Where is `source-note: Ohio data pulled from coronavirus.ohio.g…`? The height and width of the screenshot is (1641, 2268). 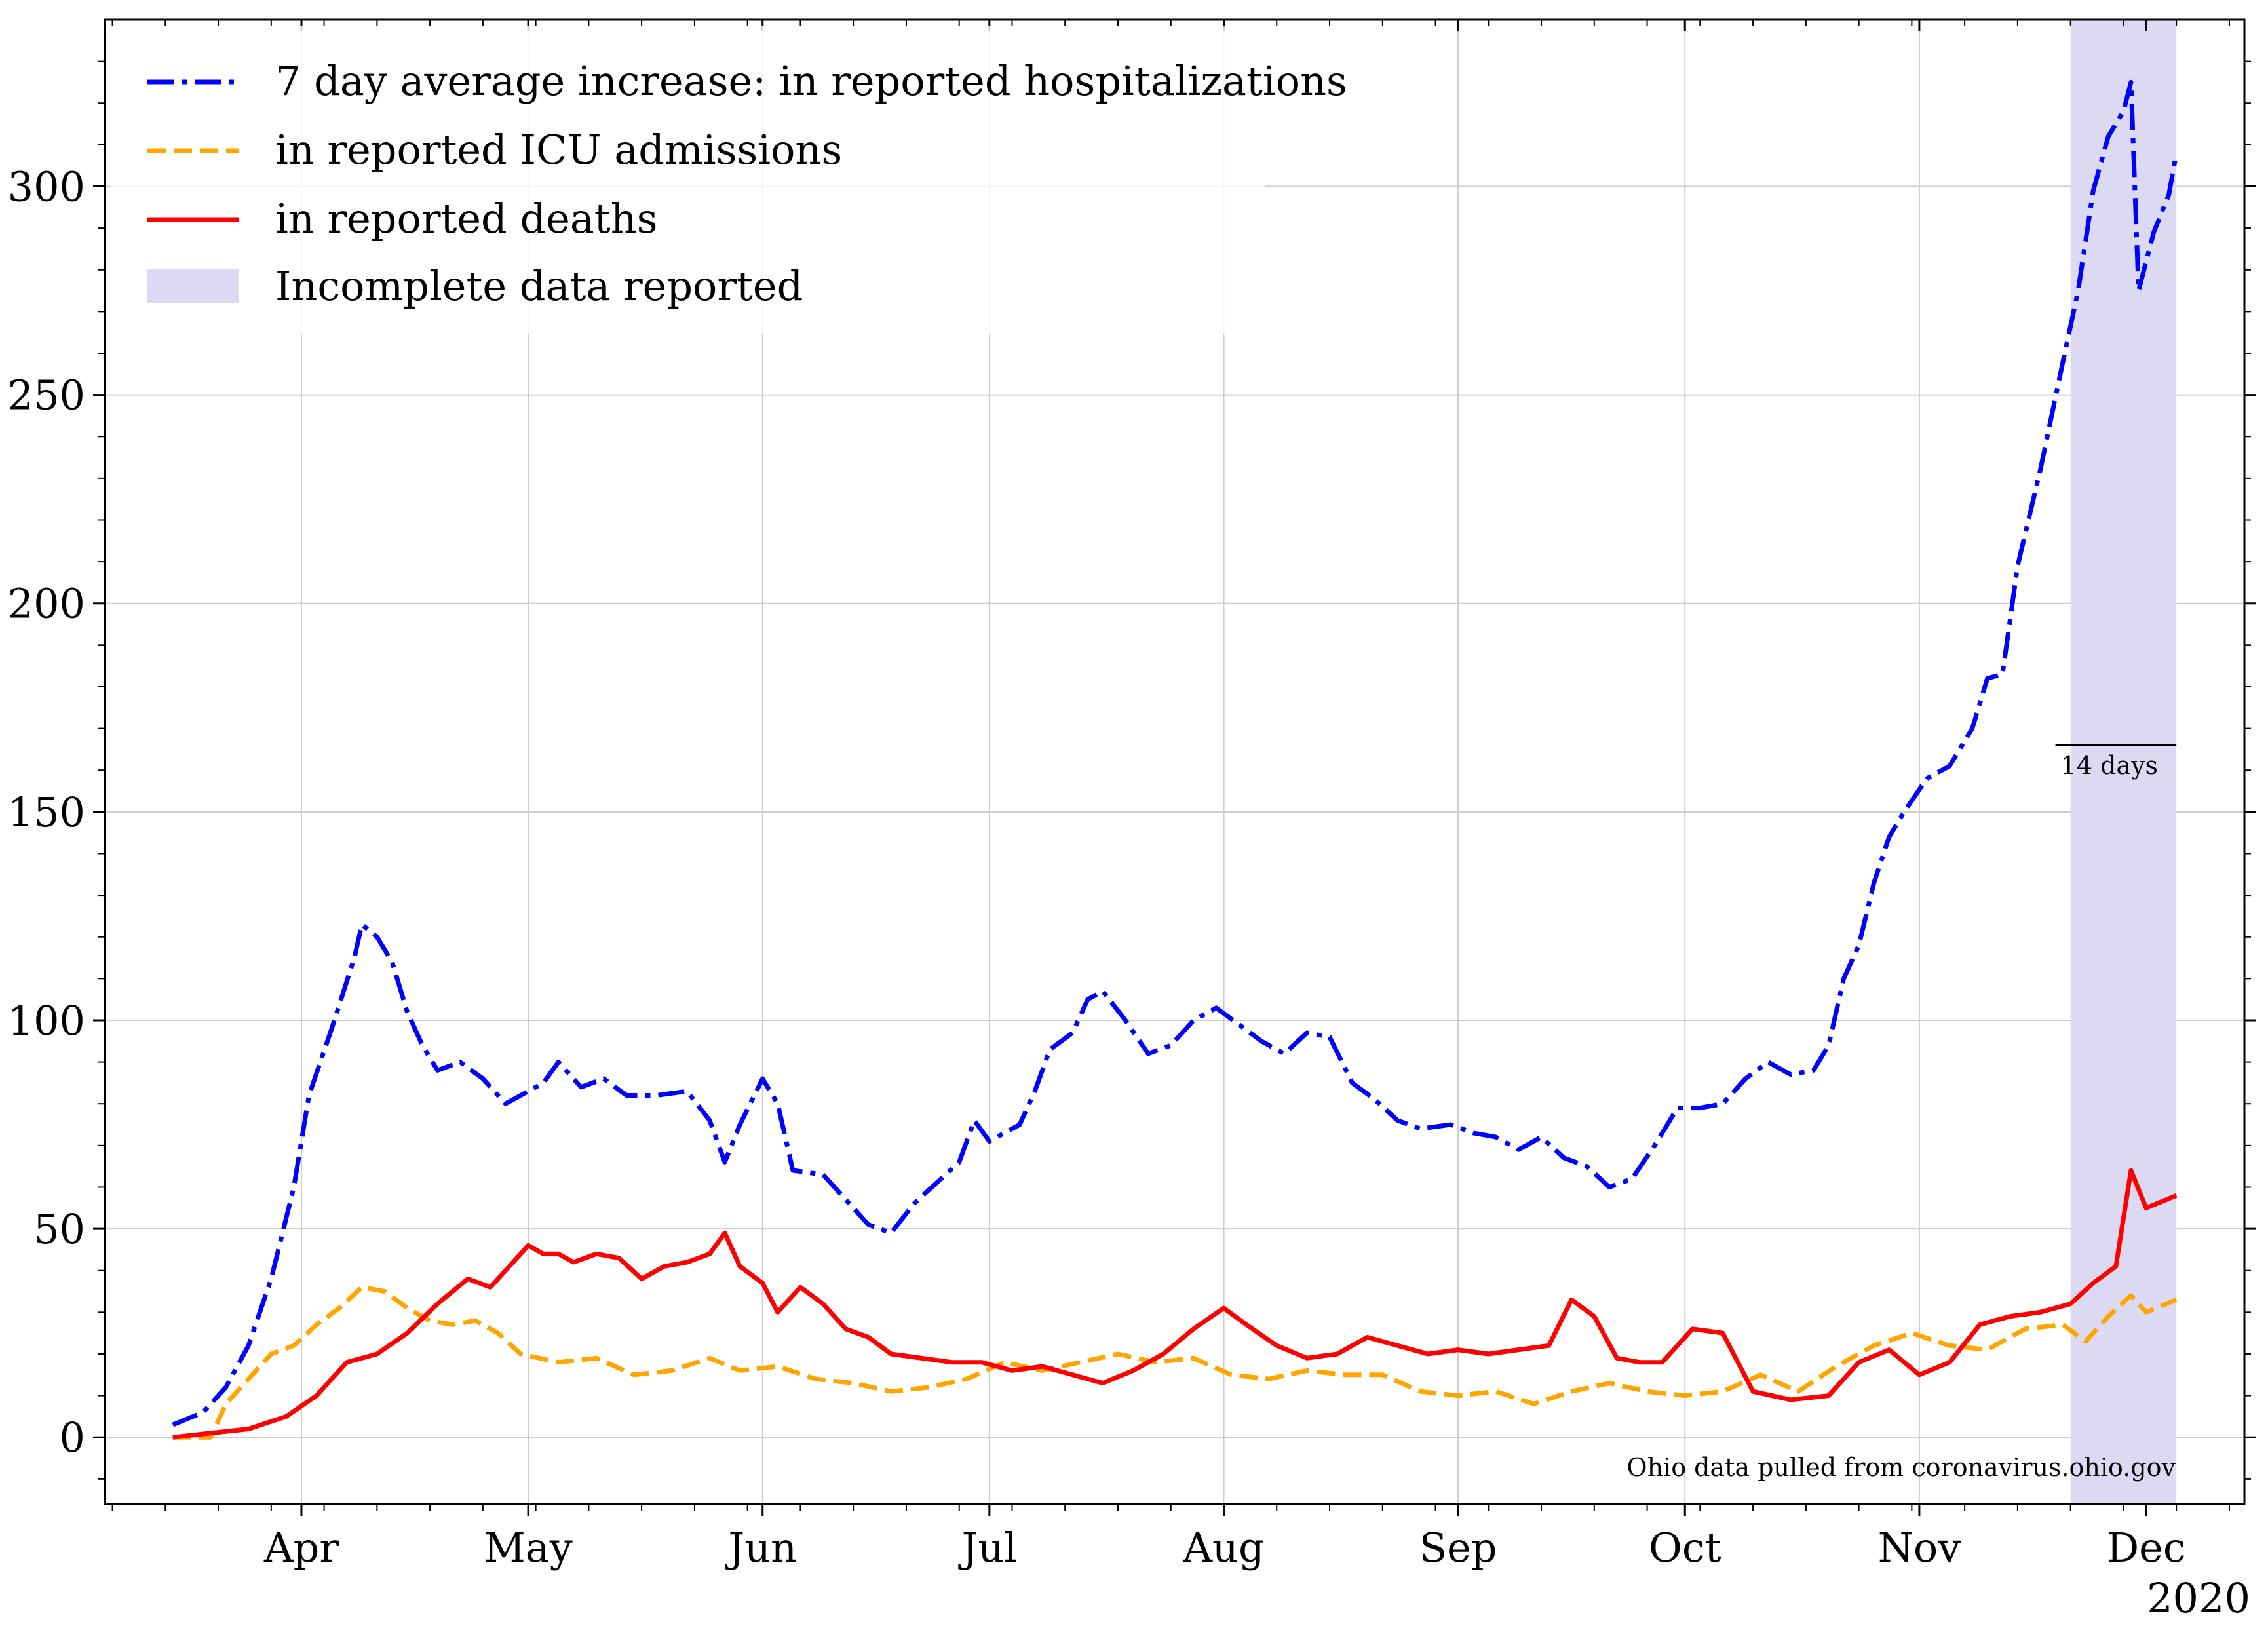 source-note: Ohio data pulled from coronavirus.ohio.g… is located at coordinates (1901, 1467).